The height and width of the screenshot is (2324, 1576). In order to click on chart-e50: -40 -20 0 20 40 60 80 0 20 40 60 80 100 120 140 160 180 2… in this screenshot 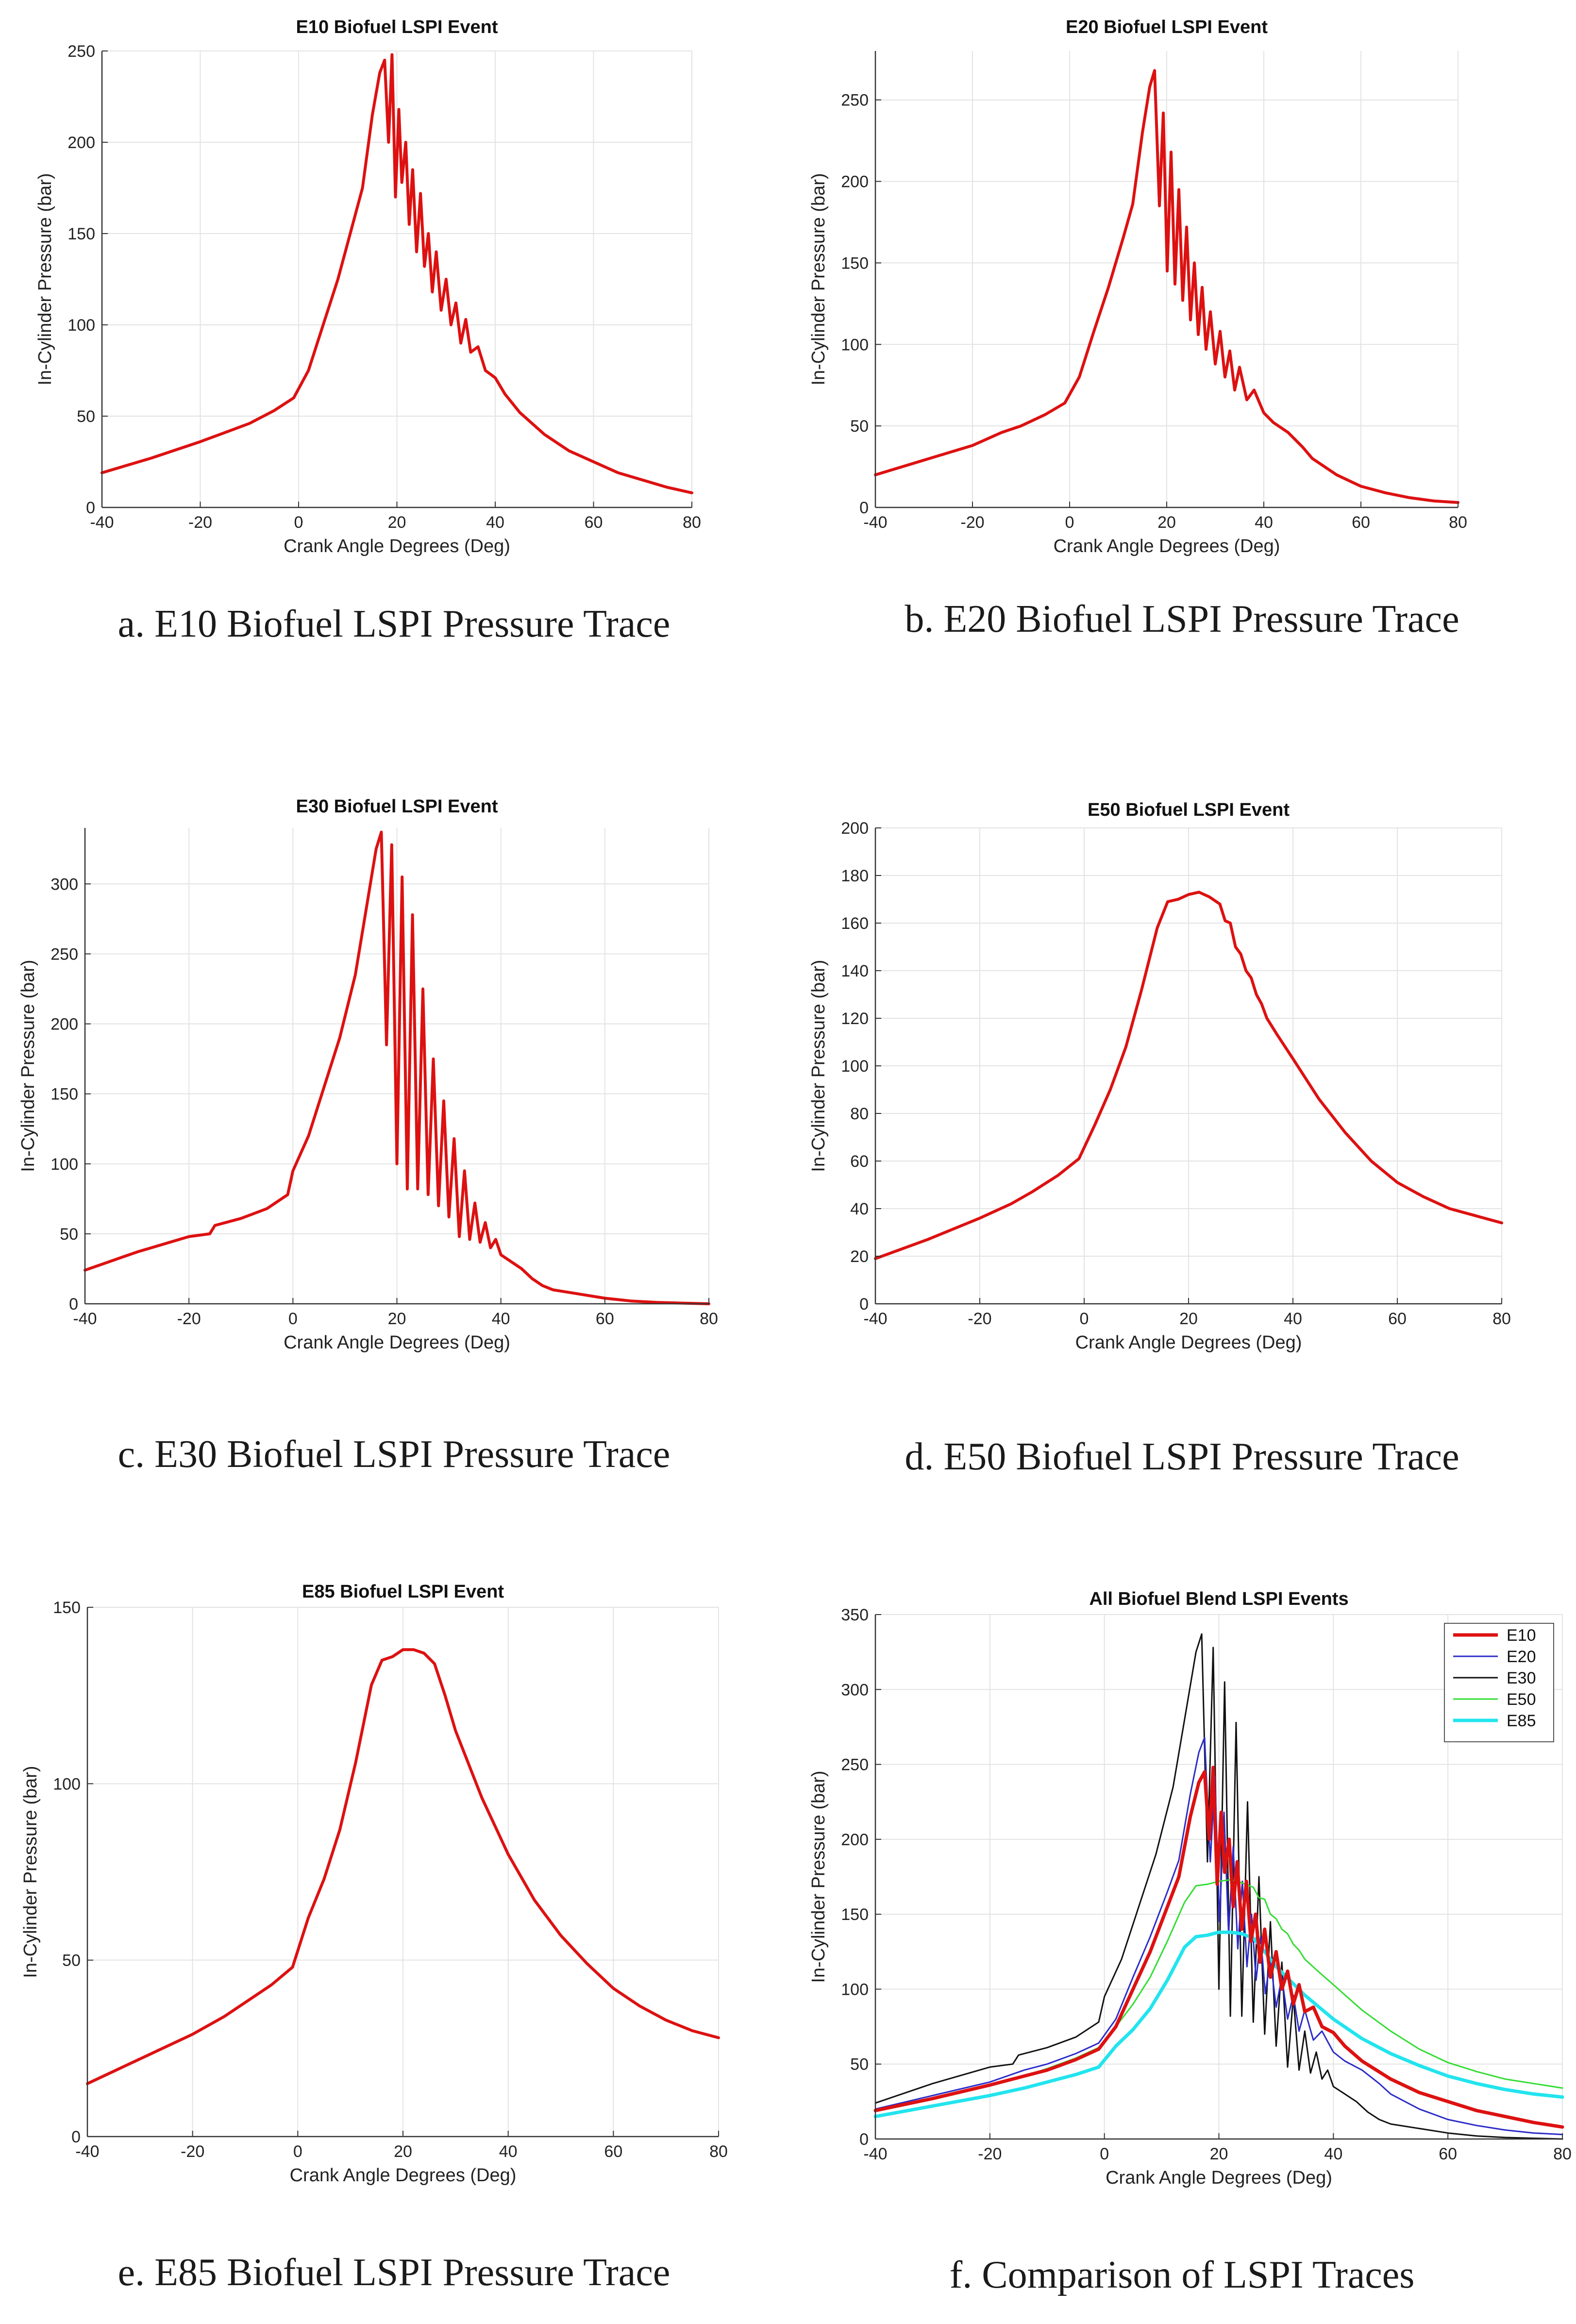, I will do `click(1159, 1076)`.